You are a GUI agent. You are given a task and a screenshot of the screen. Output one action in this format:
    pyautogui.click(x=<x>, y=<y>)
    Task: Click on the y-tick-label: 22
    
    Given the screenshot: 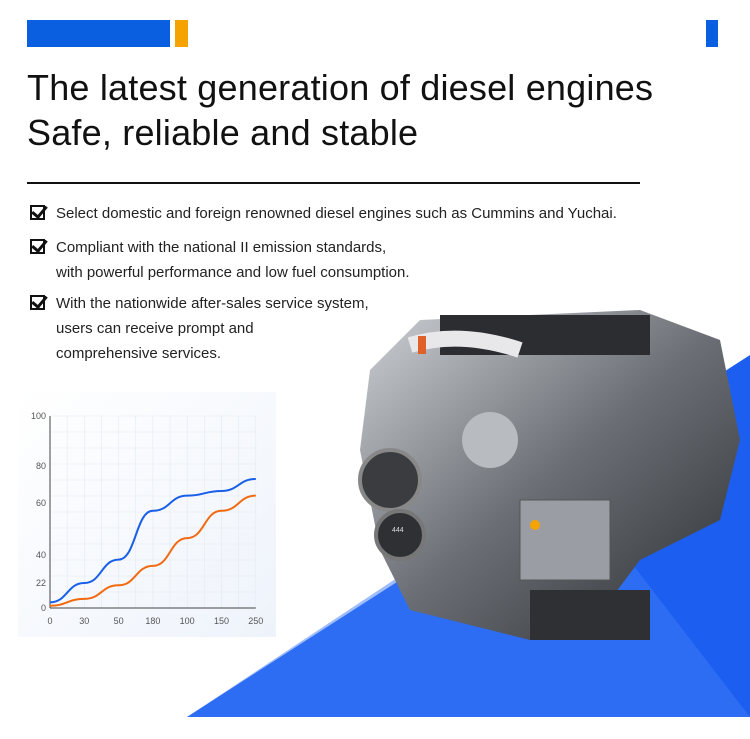 What is the action you would take?
    pyautogui.click(x=41, y=583)
    